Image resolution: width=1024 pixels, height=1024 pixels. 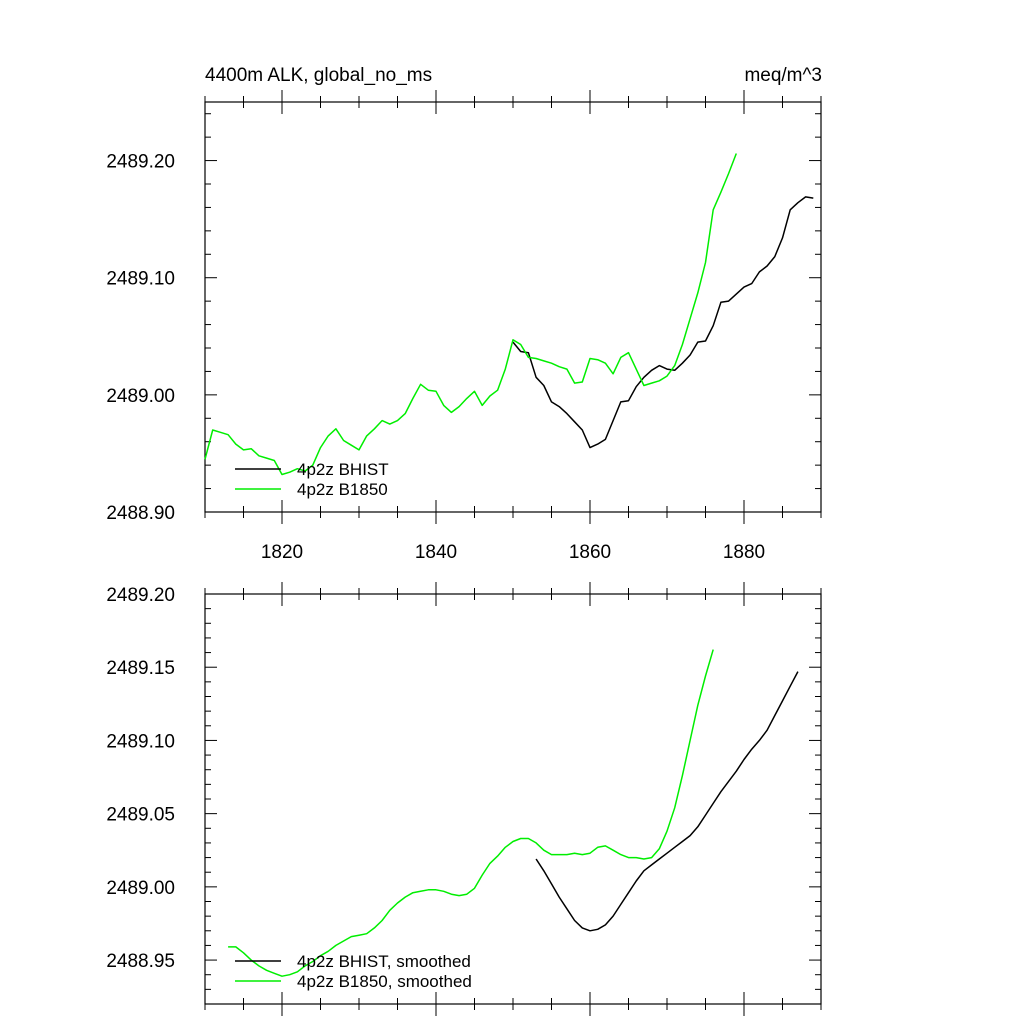 I want to click on x-tick-label: 1840, so click(x=436, y=552).